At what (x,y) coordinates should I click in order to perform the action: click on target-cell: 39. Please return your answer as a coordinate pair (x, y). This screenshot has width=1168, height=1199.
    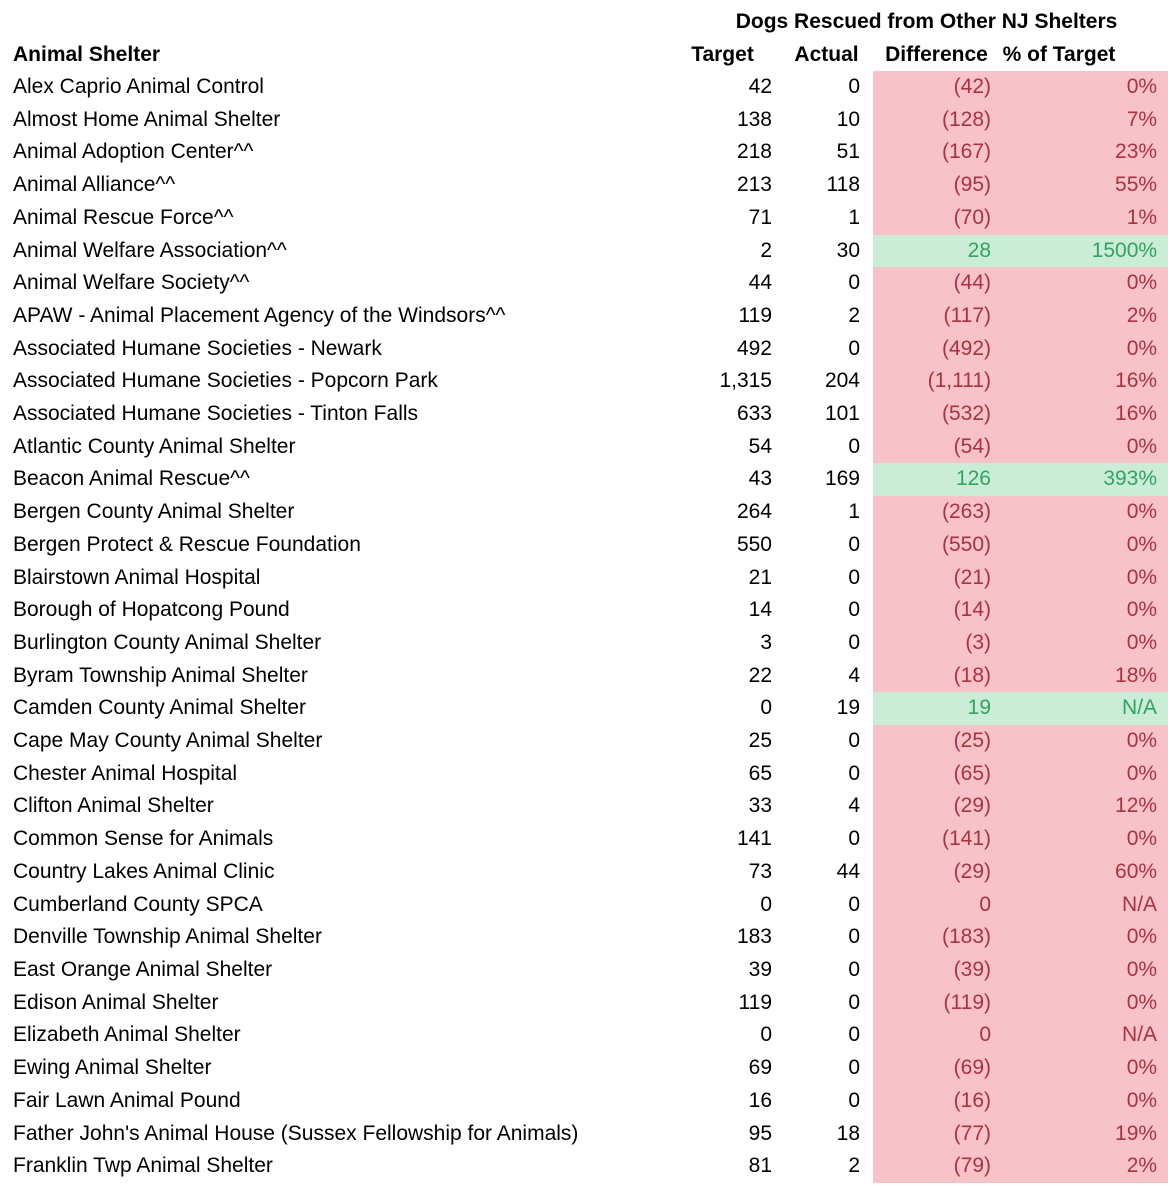
    Looking at the image, I should click on (760, 969).